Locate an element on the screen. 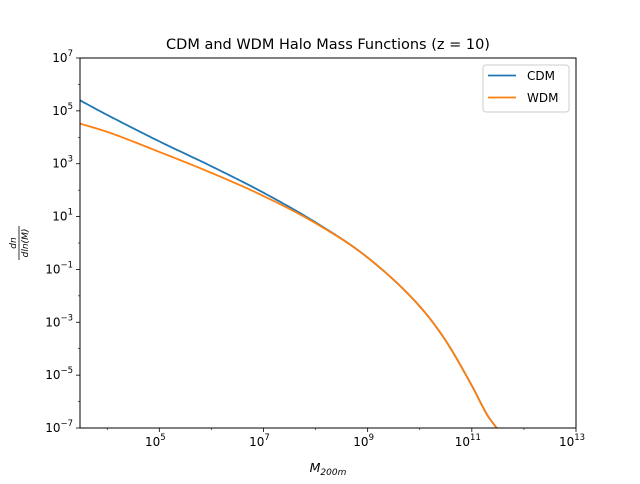 The height and width of the screenshot is (484, 640). y-tick-label-exp: 7 is located at coordinates (70, 54).